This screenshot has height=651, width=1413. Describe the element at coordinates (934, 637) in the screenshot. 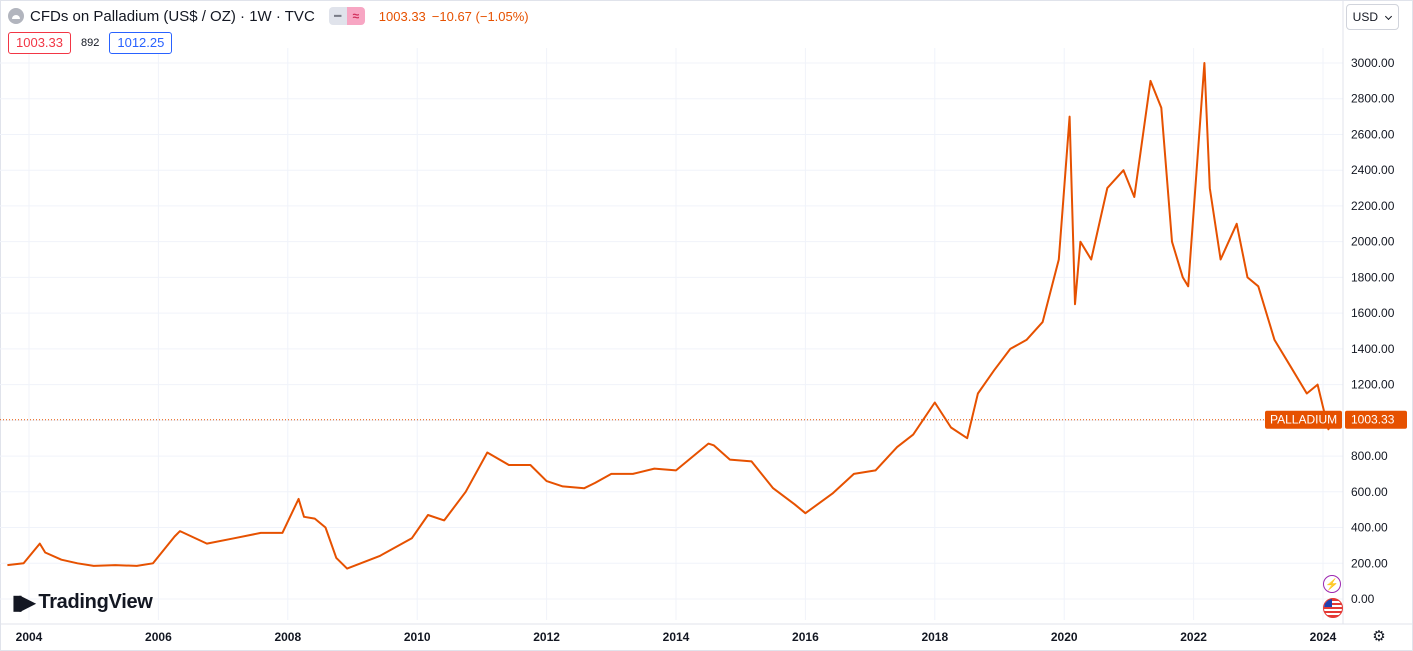

I see `x-tick-label: 2018` at that location.